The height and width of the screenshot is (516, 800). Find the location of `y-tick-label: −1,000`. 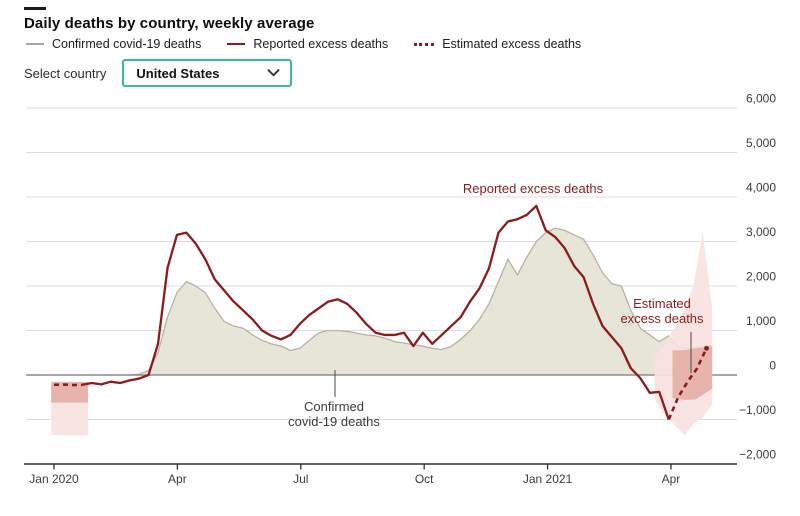

y-tick-label: −1,000 is located at coordinates (757, 410).